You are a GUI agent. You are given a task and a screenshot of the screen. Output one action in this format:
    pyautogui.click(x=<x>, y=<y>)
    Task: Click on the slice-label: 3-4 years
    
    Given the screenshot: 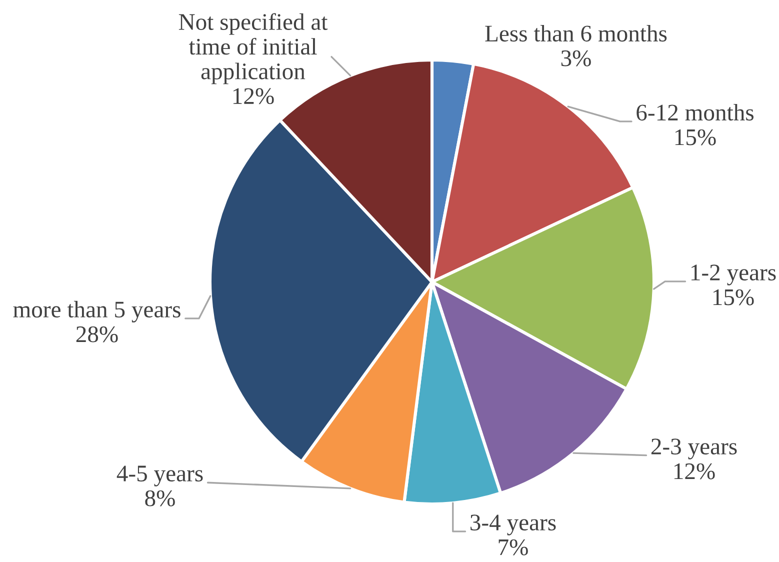 What is the action you would take?
    pyautogui.click(x=513, y=525)
    